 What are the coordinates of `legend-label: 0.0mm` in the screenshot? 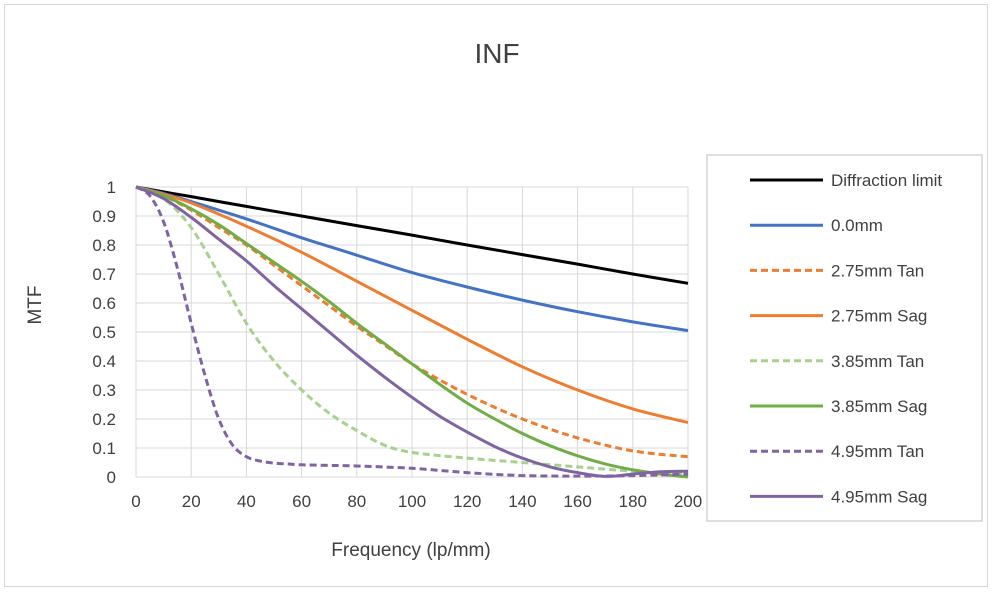 It's located at (857, 225).